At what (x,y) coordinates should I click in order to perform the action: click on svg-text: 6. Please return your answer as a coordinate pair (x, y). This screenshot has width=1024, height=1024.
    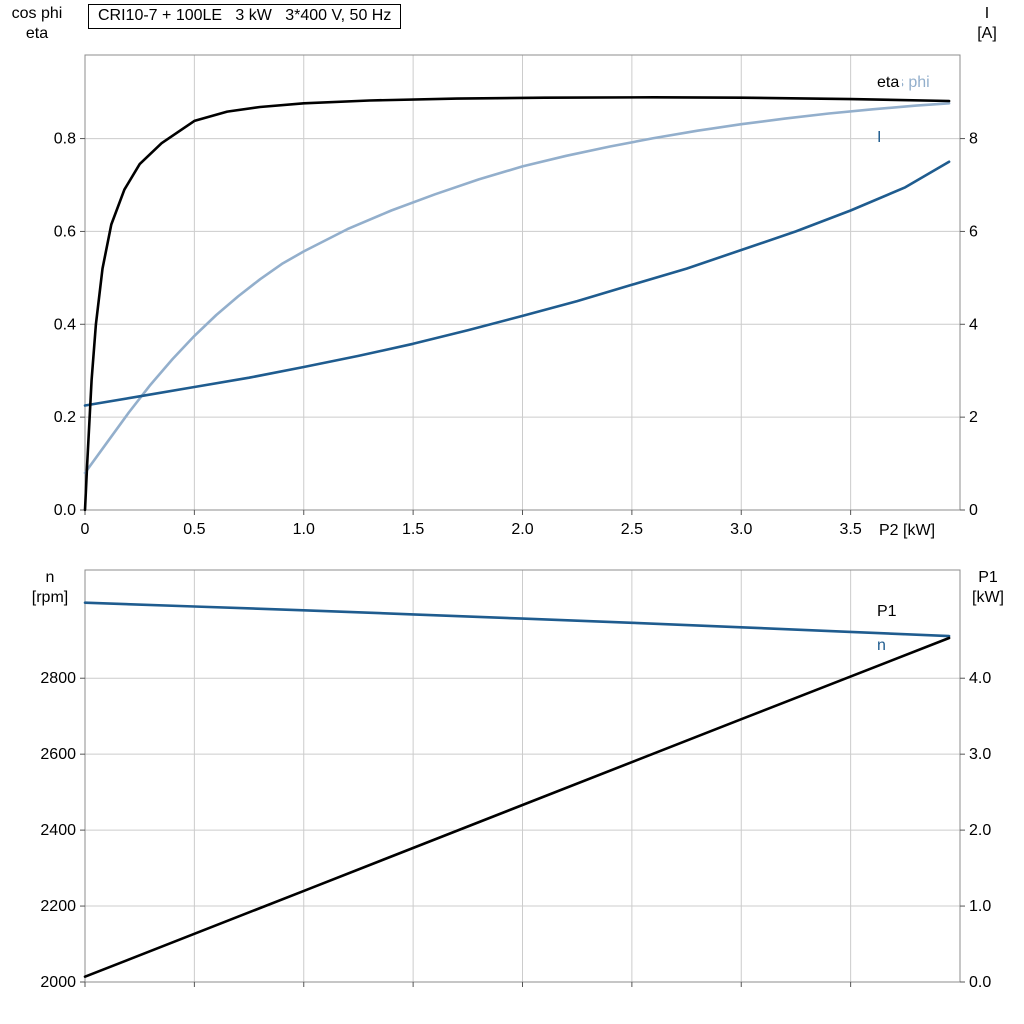
    Looking at the image, I should click on (973, 231).